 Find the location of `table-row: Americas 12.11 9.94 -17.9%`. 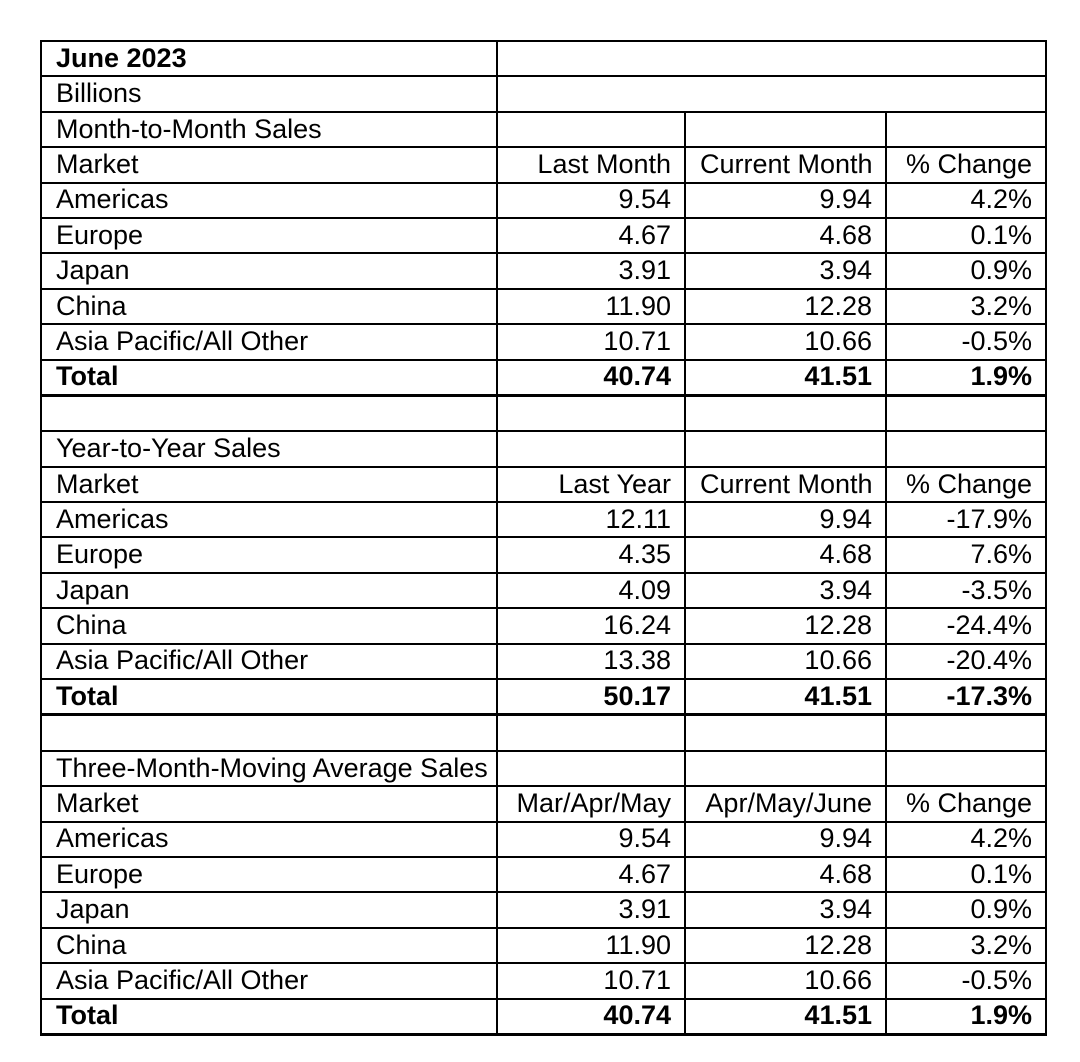

table-row: Americas 12.11 9.94 -17.9% is located at coordinates (544, 520).